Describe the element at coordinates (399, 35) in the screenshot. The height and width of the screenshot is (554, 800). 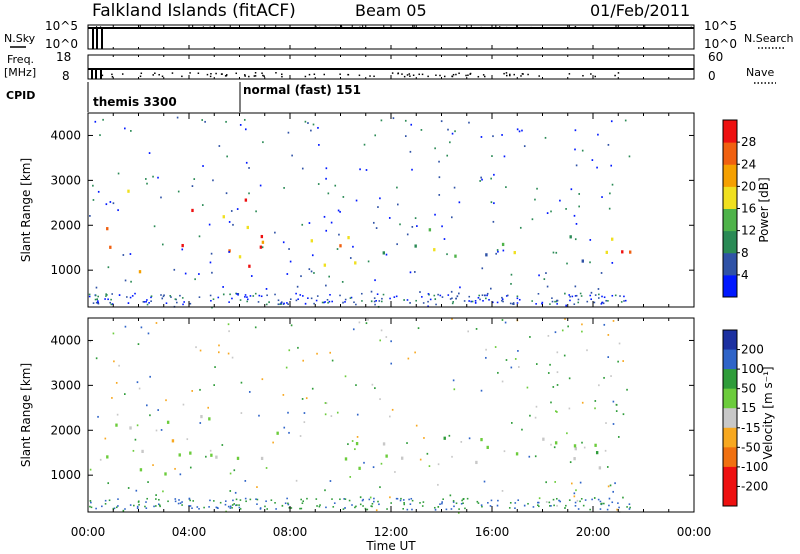
I see `noise-panel: 10^5 10^0 10^5 10^0 N.Sky N.Search` at that location.